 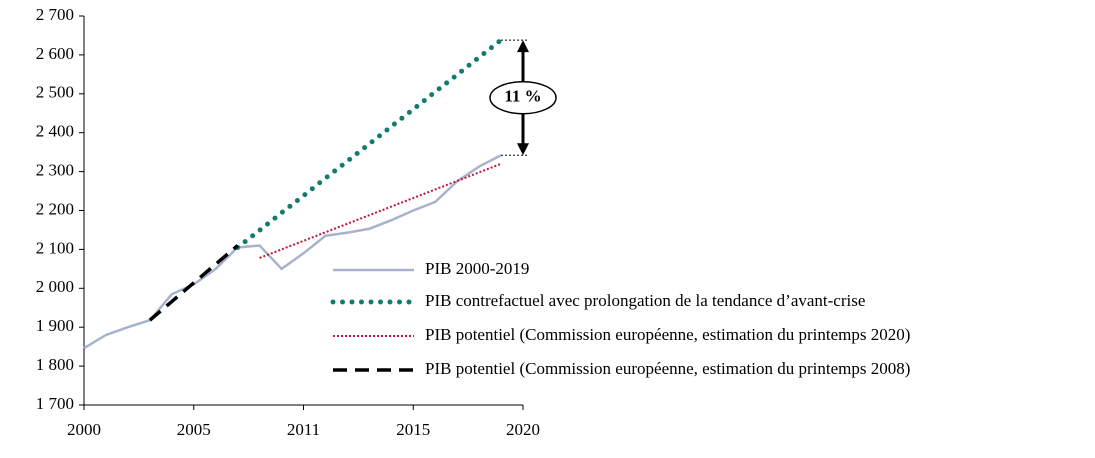 What do you see at coordinates (55, 53) in the screenshot?
I see `y-tick-label: 2 600` at bounding box center [55, 53].